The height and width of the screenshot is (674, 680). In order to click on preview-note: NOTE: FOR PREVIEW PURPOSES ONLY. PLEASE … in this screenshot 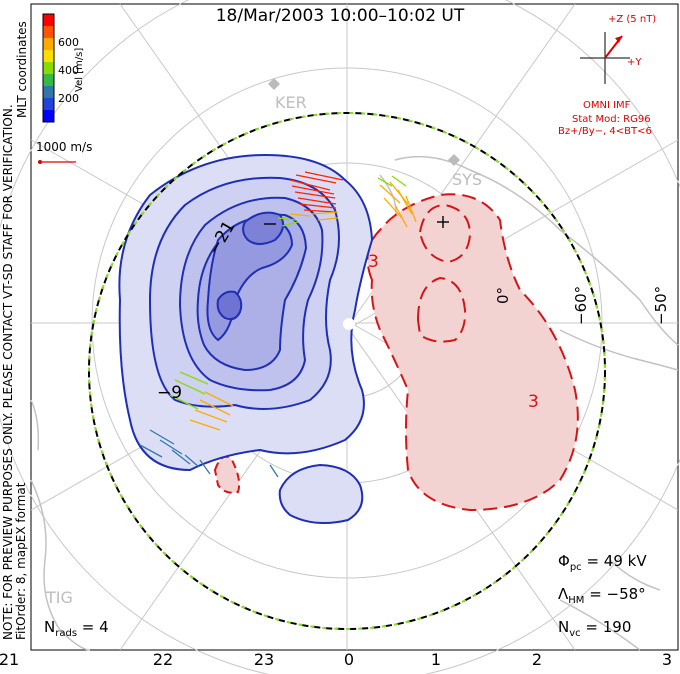, I will do `click(14, 372)`.